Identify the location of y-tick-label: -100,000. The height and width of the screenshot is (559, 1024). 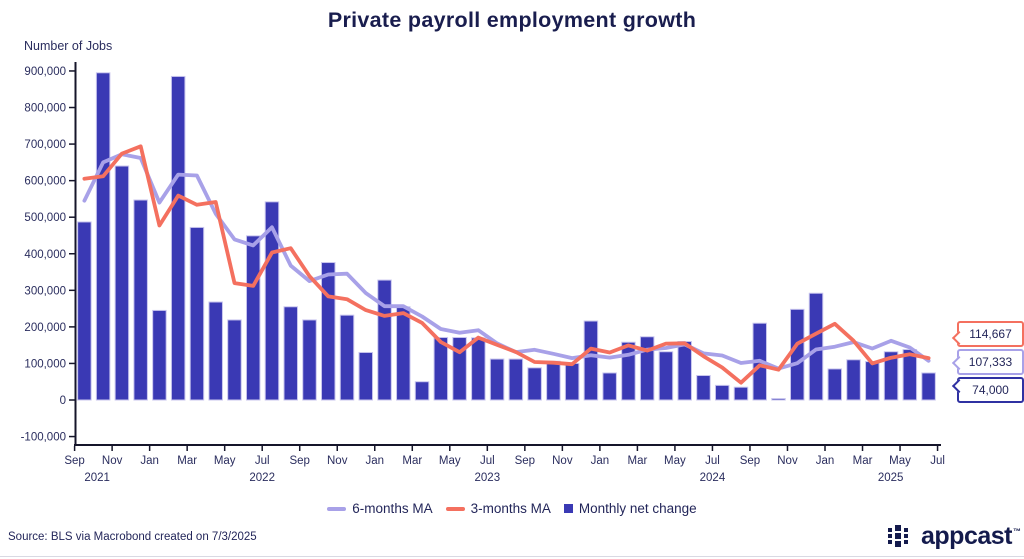
(43, 438).